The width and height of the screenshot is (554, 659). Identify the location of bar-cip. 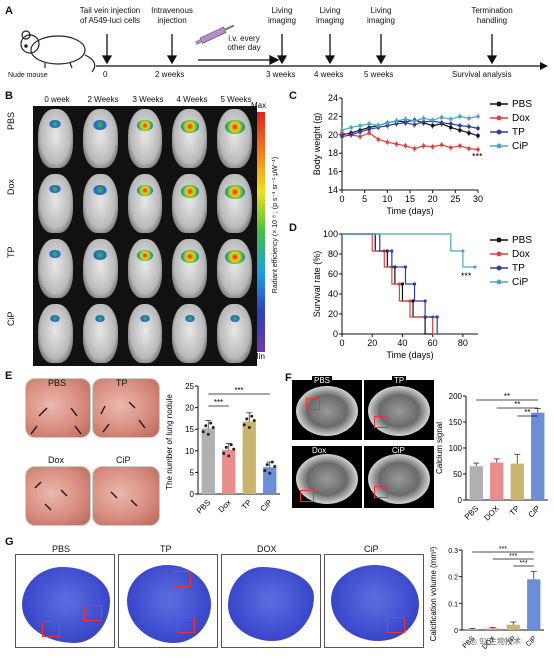
(538, 456).